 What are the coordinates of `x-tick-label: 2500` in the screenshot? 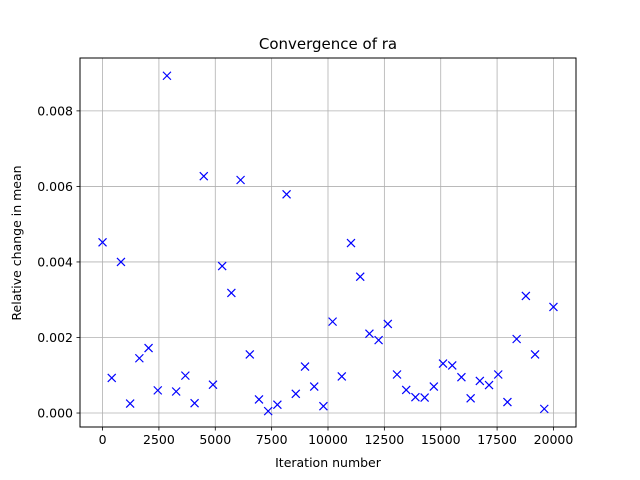 It's located at (159, 439).